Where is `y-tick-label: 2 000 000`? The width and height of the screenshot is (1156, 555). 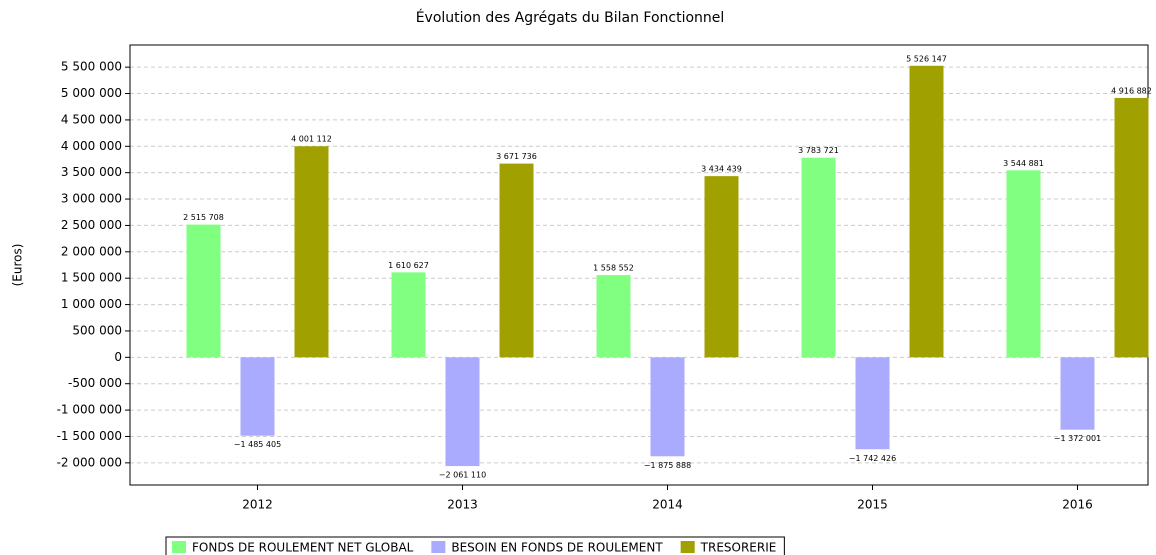
y-tick-label: 2 000 000 is located at coordinates (91, 251).